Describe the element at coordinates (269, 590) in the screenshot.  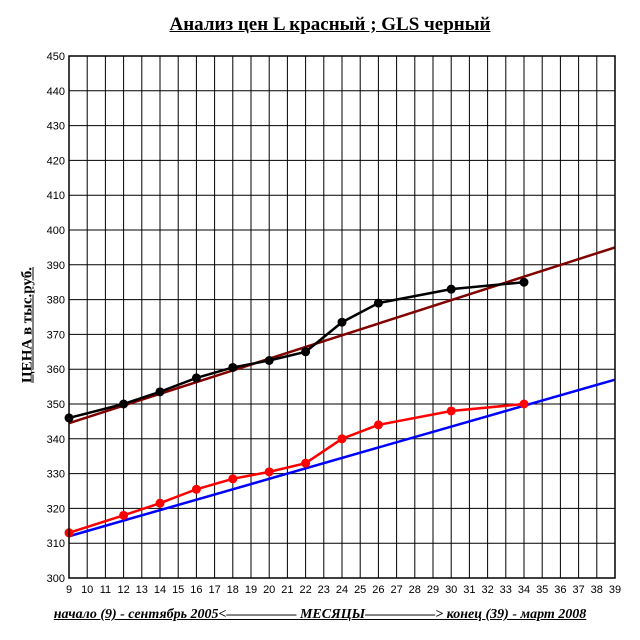
I see `x-tick-label: 20` at that location.